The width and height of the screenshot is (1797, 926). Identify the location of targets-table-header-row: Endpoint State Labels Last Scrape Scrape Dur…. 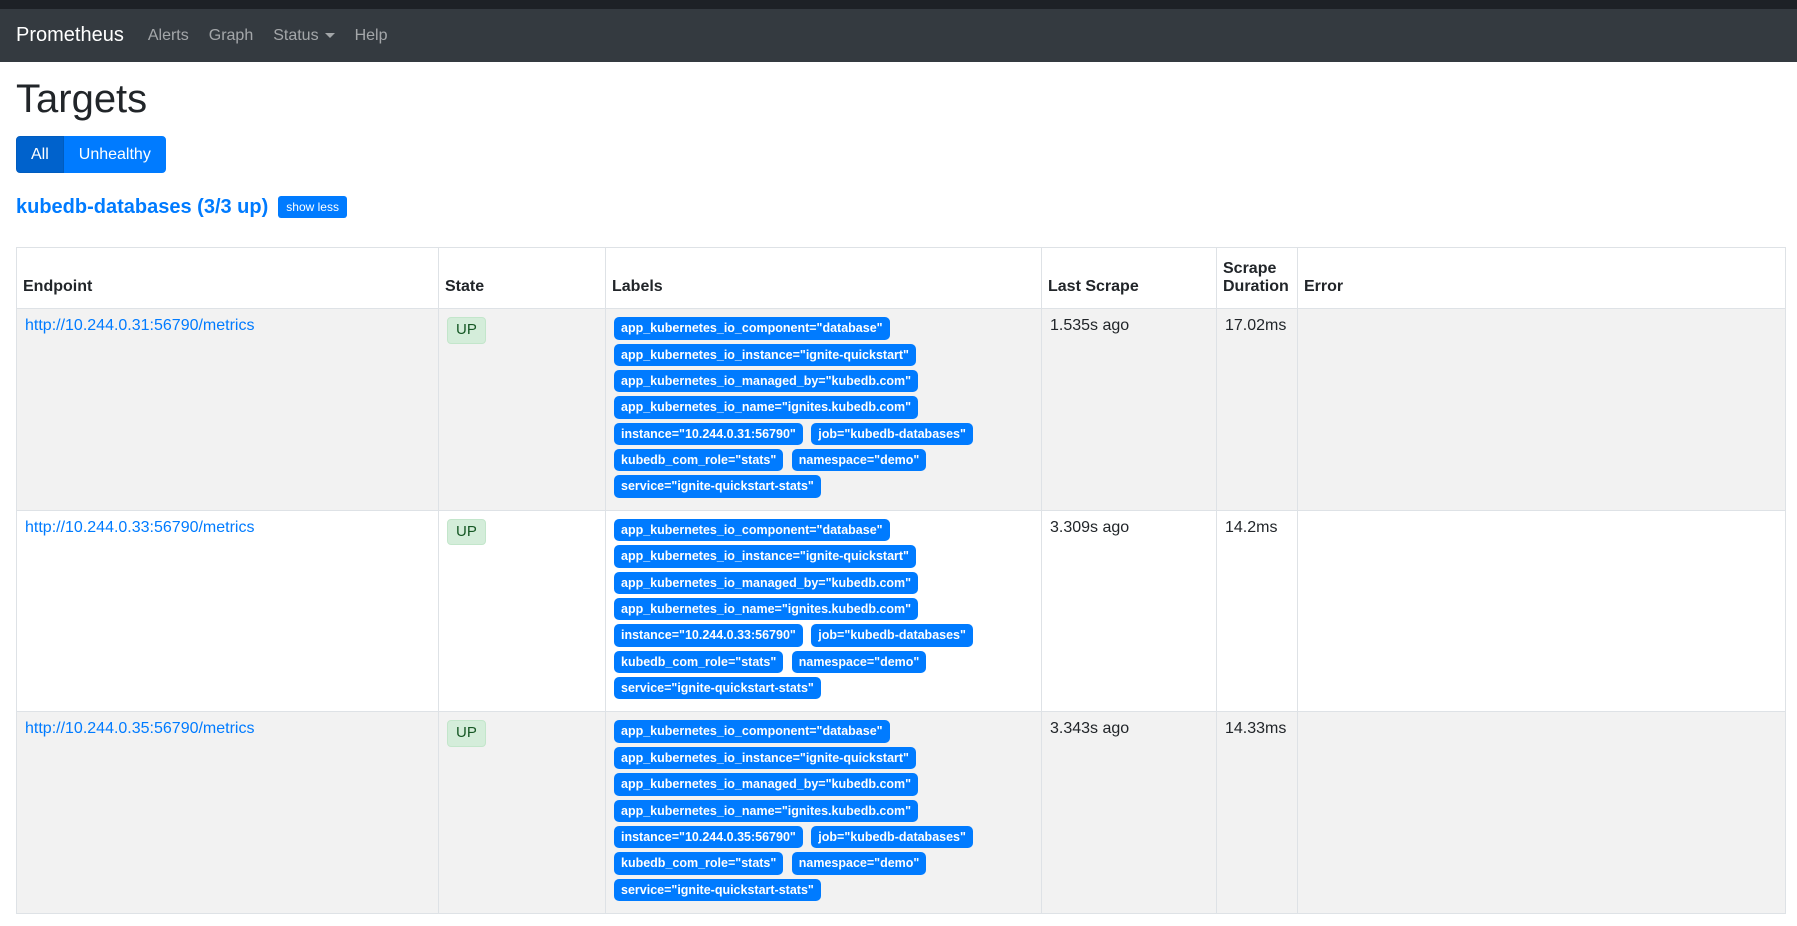
(901, 278).